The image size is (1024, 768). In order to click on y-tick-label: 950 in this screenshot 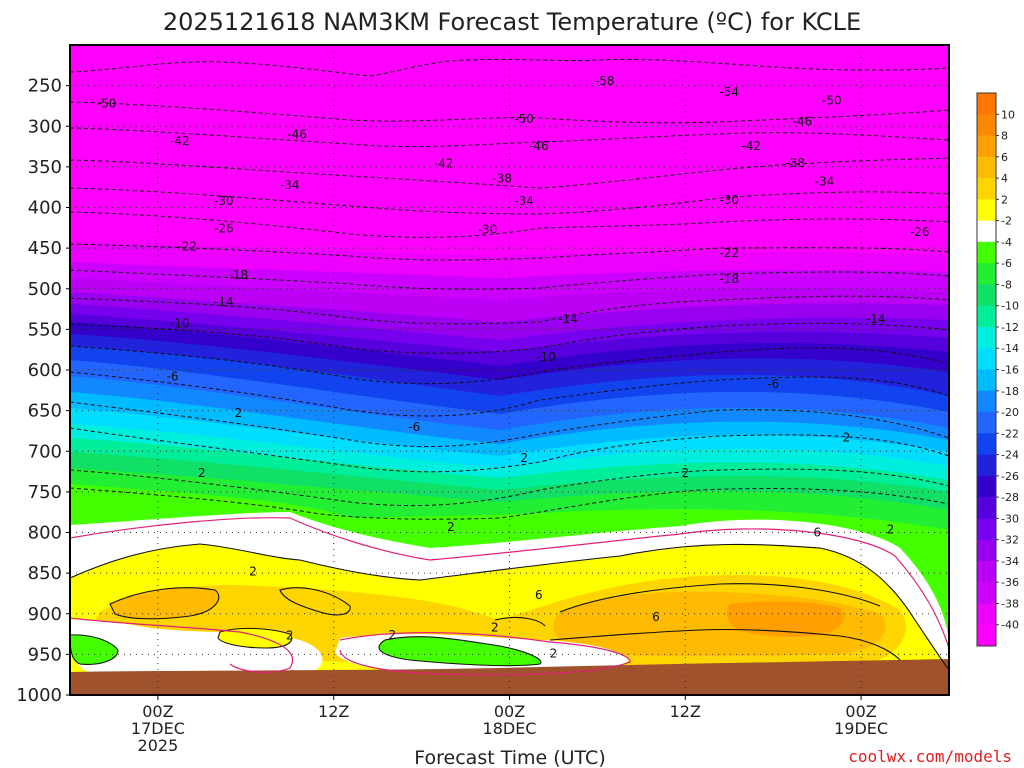, I will do `click(45, 654)`.